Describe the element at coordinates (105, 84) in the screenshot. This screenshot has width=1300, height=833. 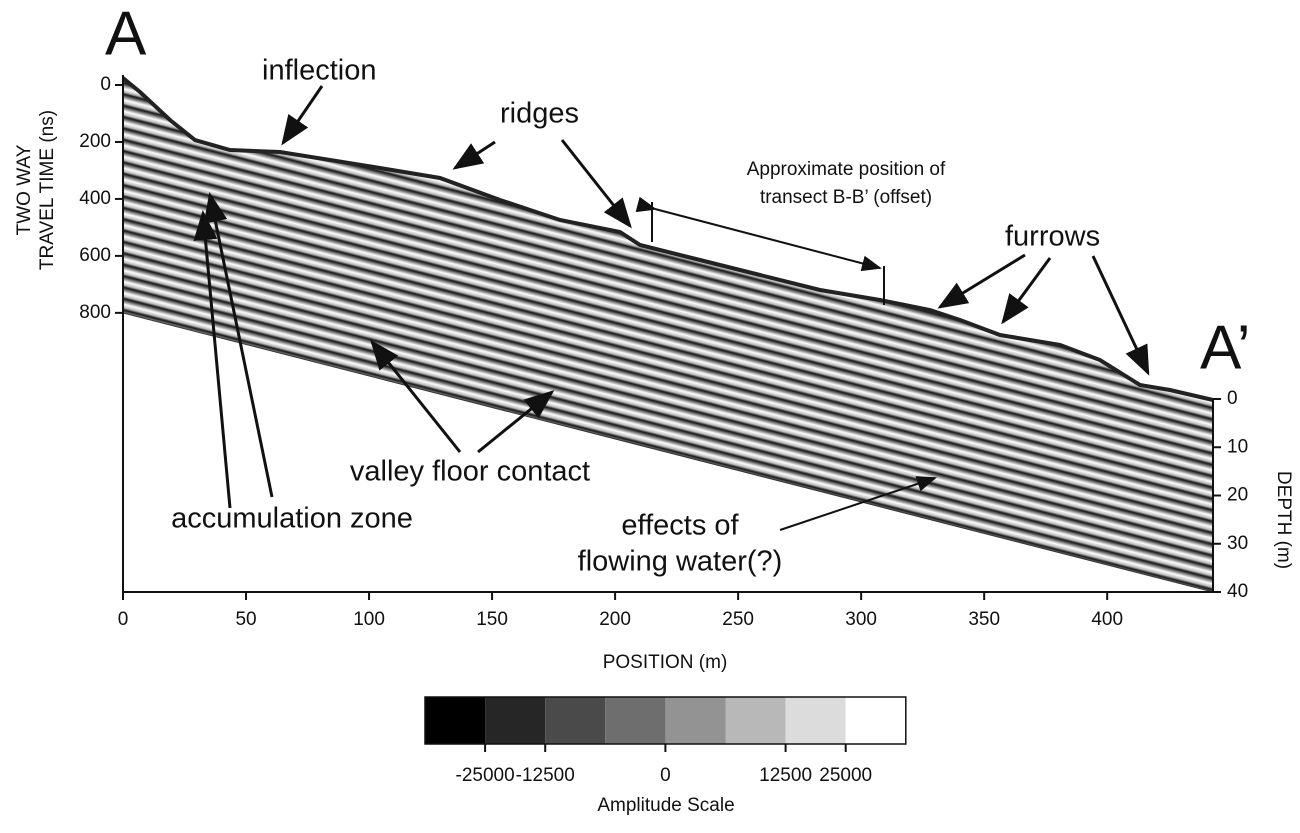
I see `y-tick-label: 0` at that location.